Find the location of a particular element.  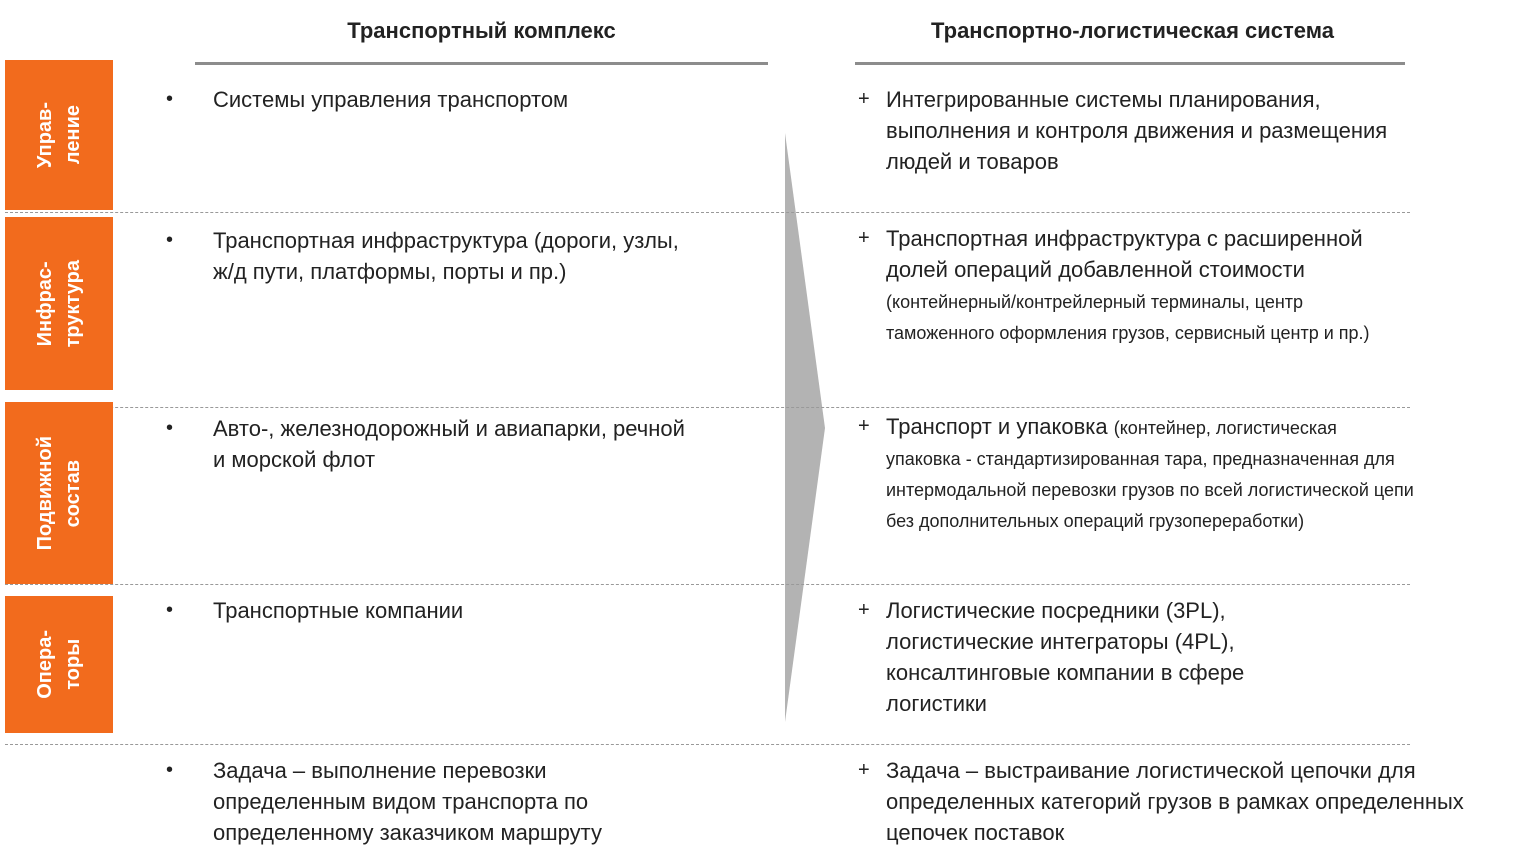

row-label: Инфрас-труктура is located at coordinates (59, 303).